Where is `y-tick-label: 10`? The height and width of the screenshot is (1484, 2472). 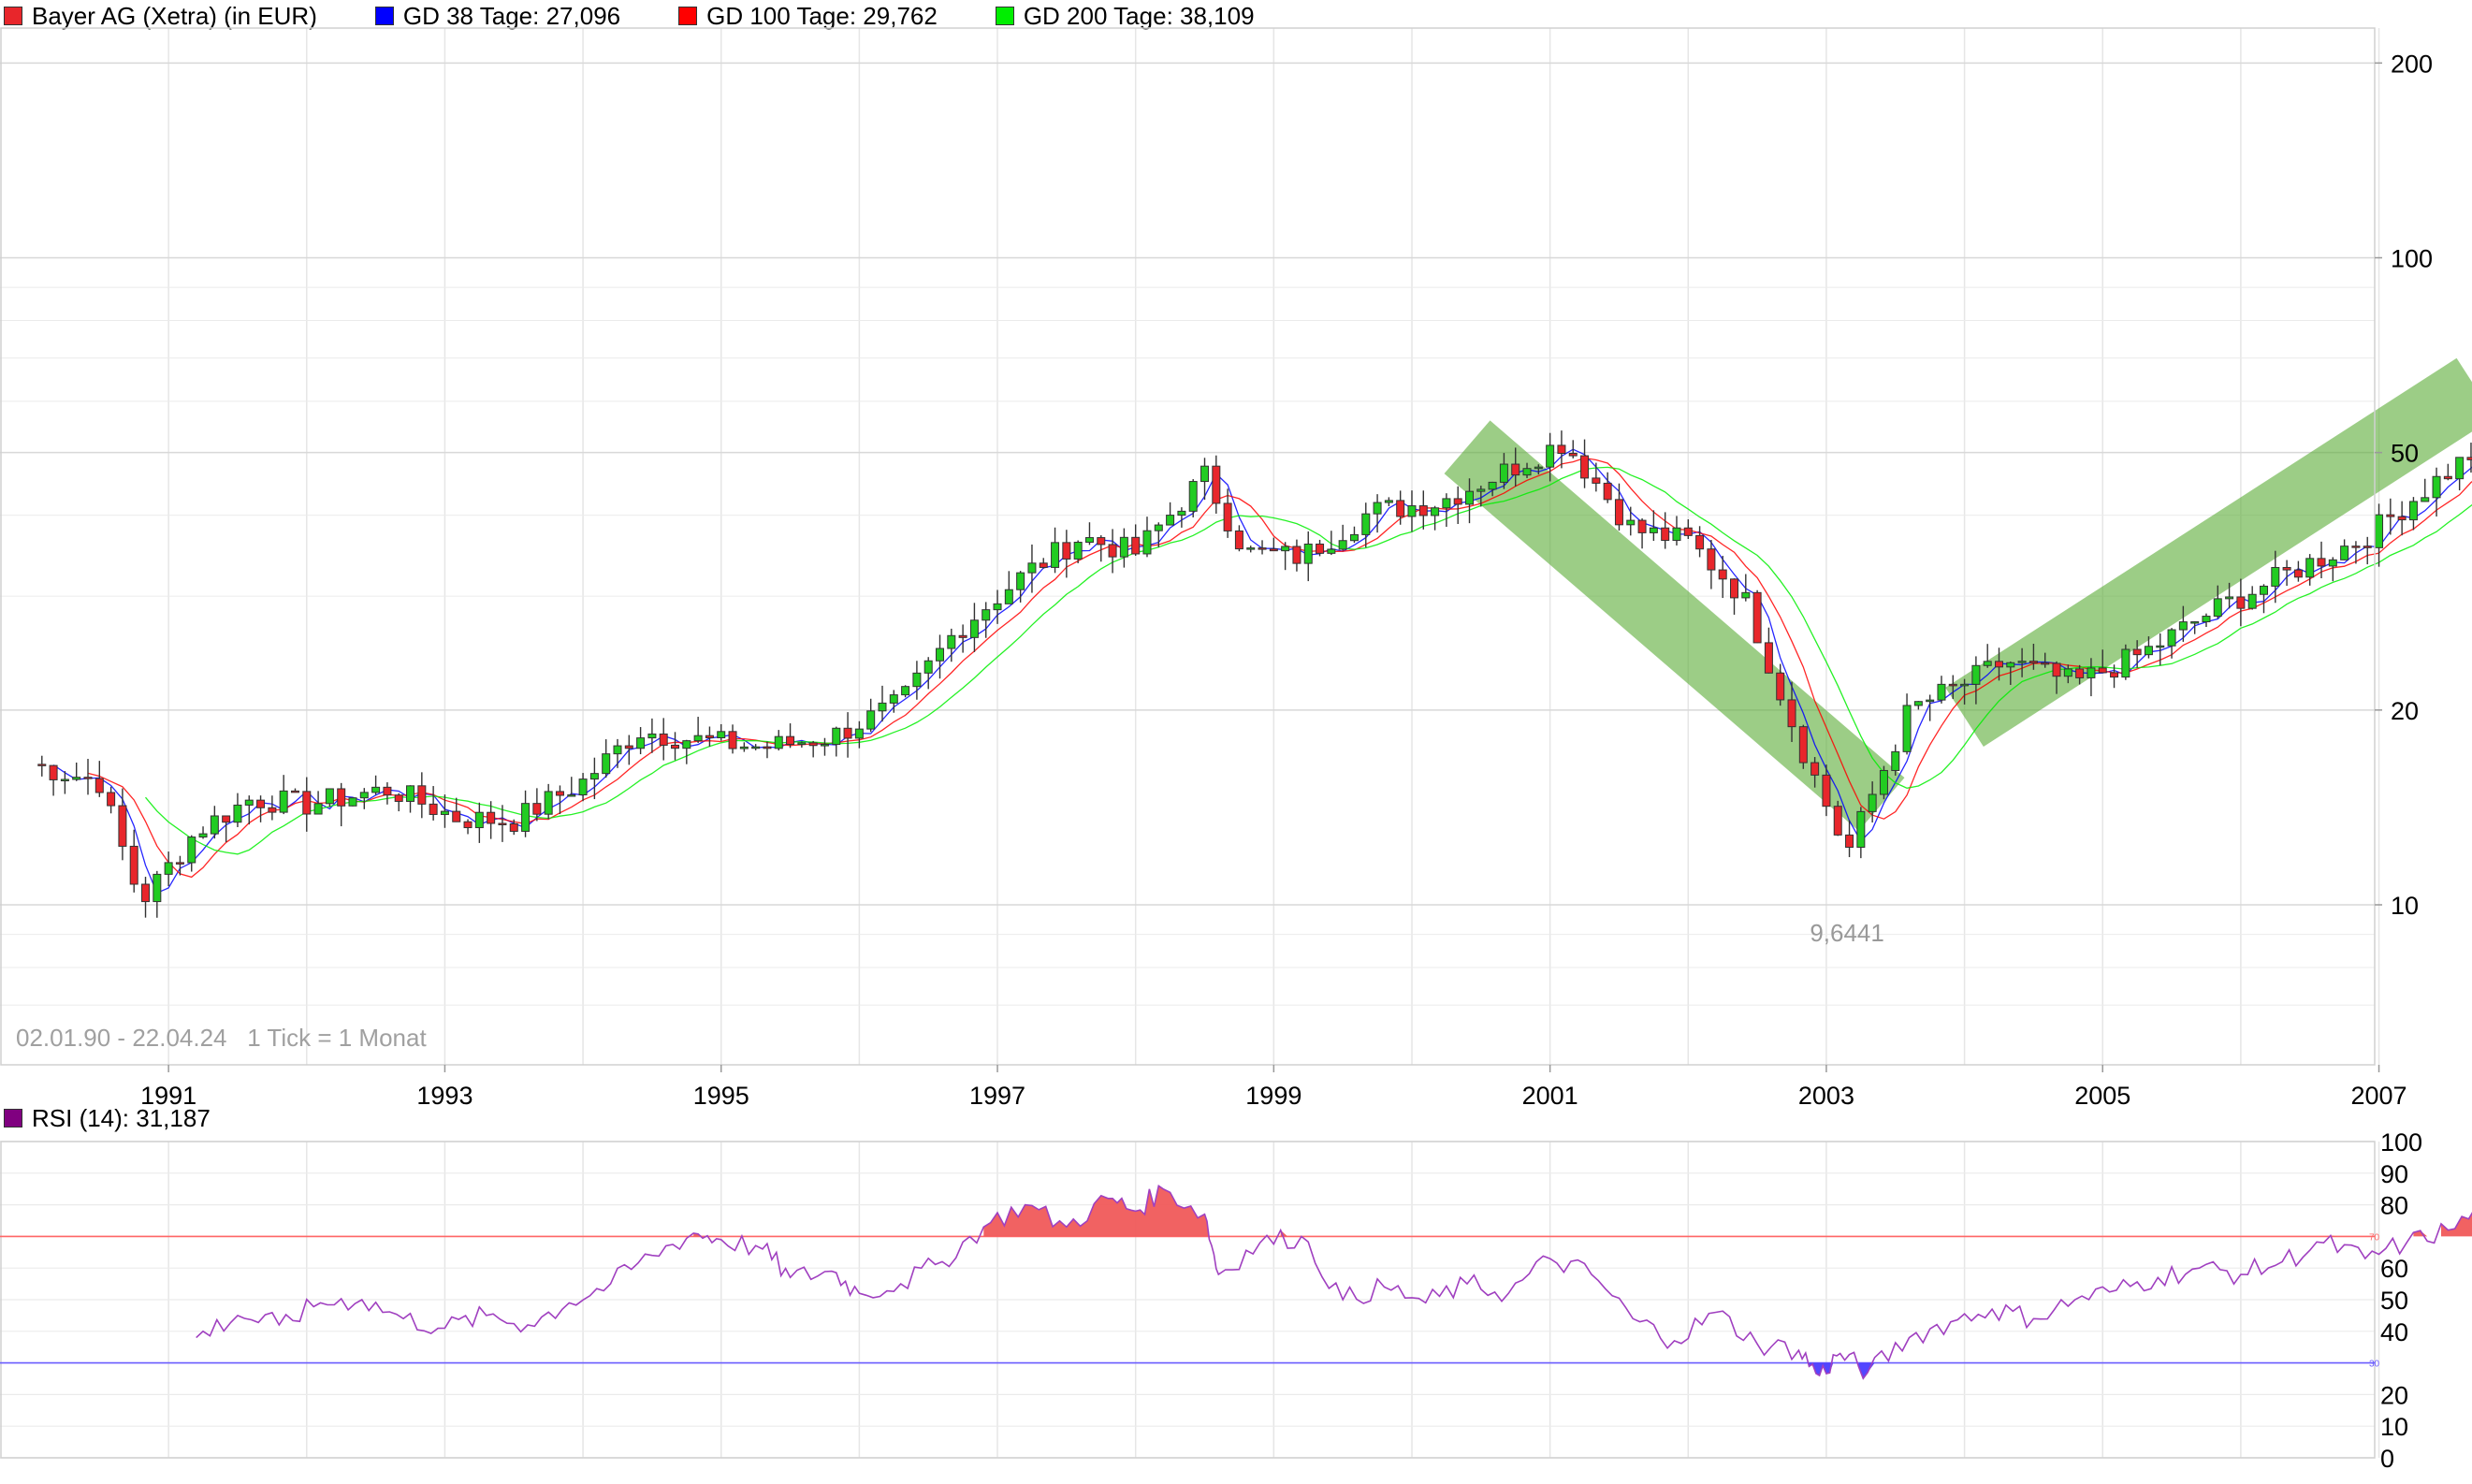 y-tick-label: 10 is located at coordinates (2405, 906).